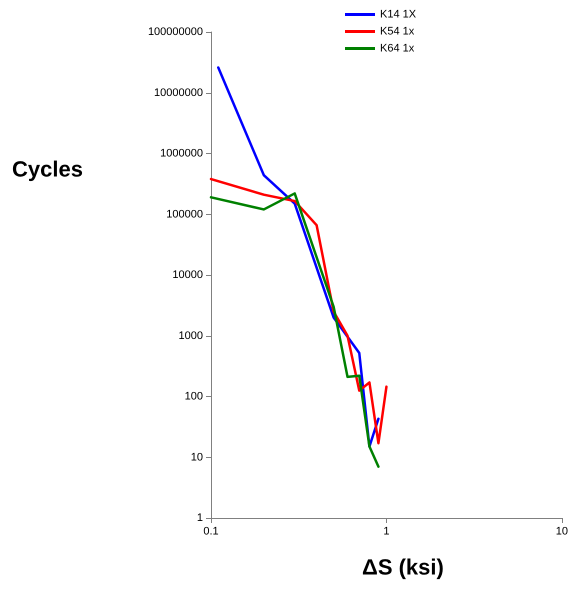 The height and width of the screenshot is (589, 571). What do you see at coordinates (397, 48) in the screenshot?
I see `legend-label: K64 1x` at bounding box center [397, 48].